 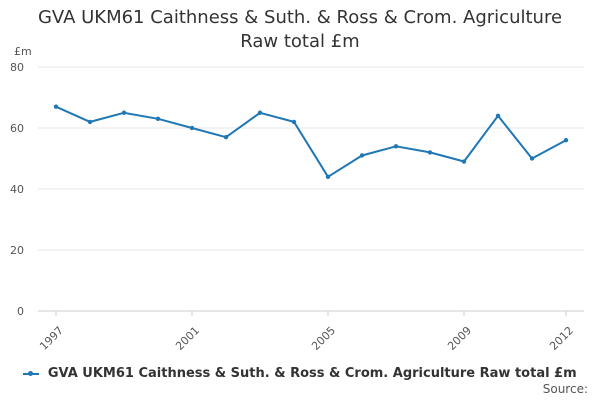 I want to click on x-tick-label: 1997, so click(x=51, y=338).